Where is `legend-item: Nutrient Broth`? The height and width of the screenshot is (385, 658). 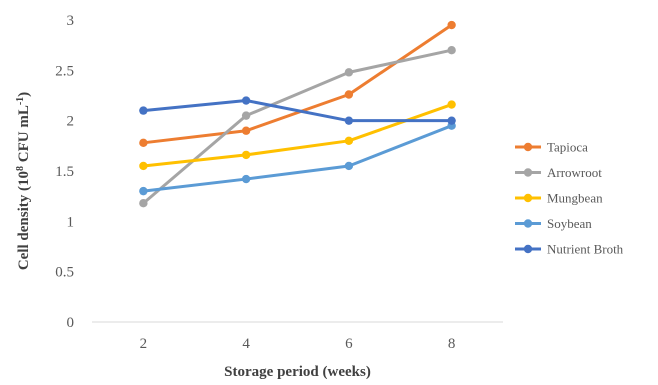 legend-item: Nutrient Broth is located at coordinates (569, 249).